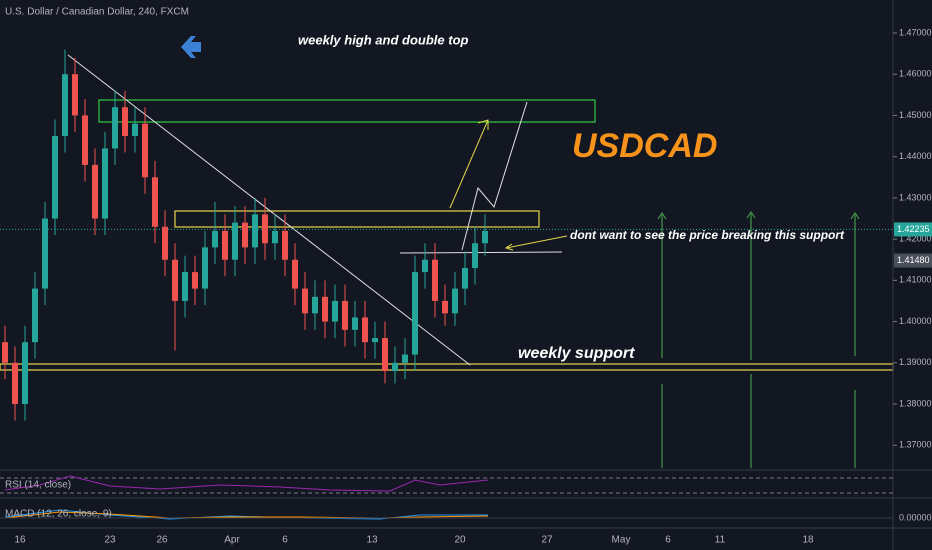  Describe the element at coordinates (481, 252) in the screenshot. I see `support-line` at that location.